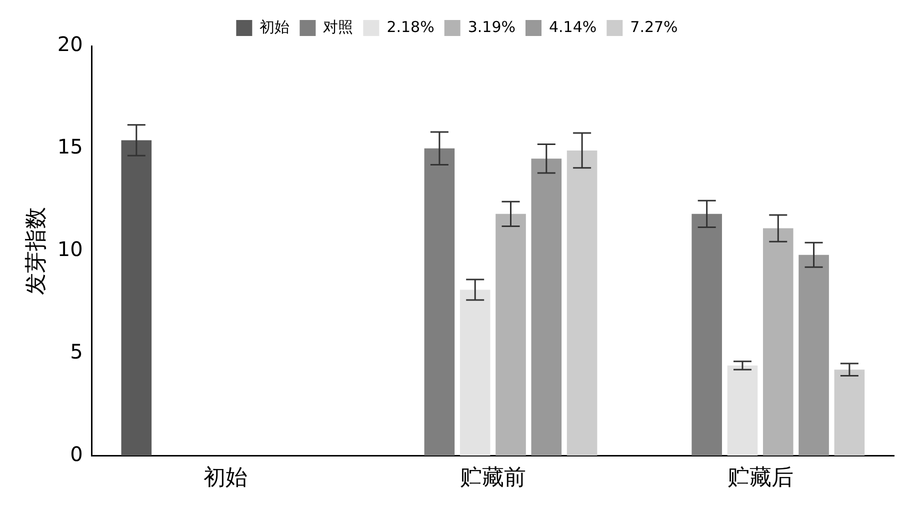 The height and width of the screenshot is (512, 924). Describe the element at coordinates (760, 478) in the screenshot. I see `x-tick-label: 贮藏后` at that location.